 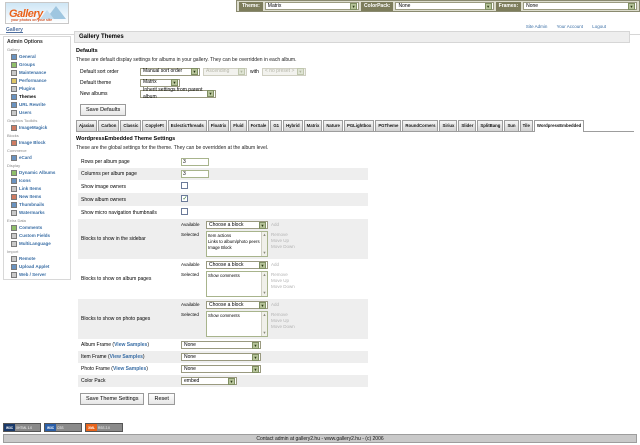 I want to click on badge-rss: XML RSS 2.0, so click(x=104, y=427).